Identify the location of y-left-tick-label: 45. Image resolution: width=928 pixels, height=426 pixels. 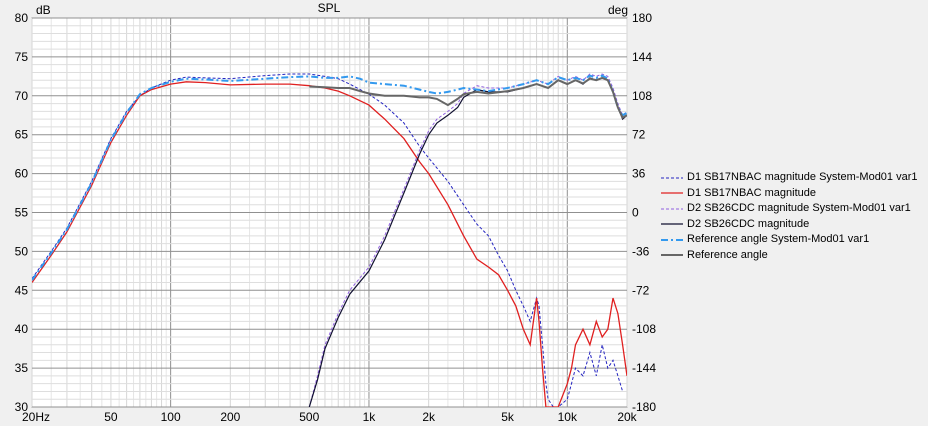
(22, 290).